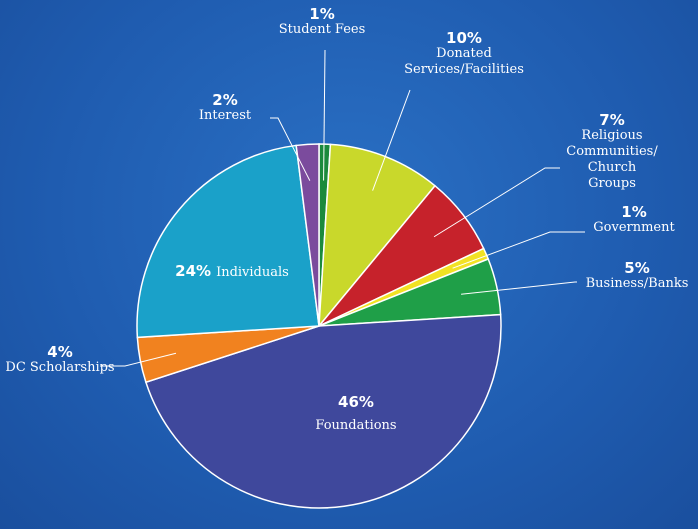 Image resolution: width=698 pixels, height=529 pixels. What do you see at coordinates (252, 272) in the screenshot?
I see `category-label: Individuals` at bounding box center [252, 272].